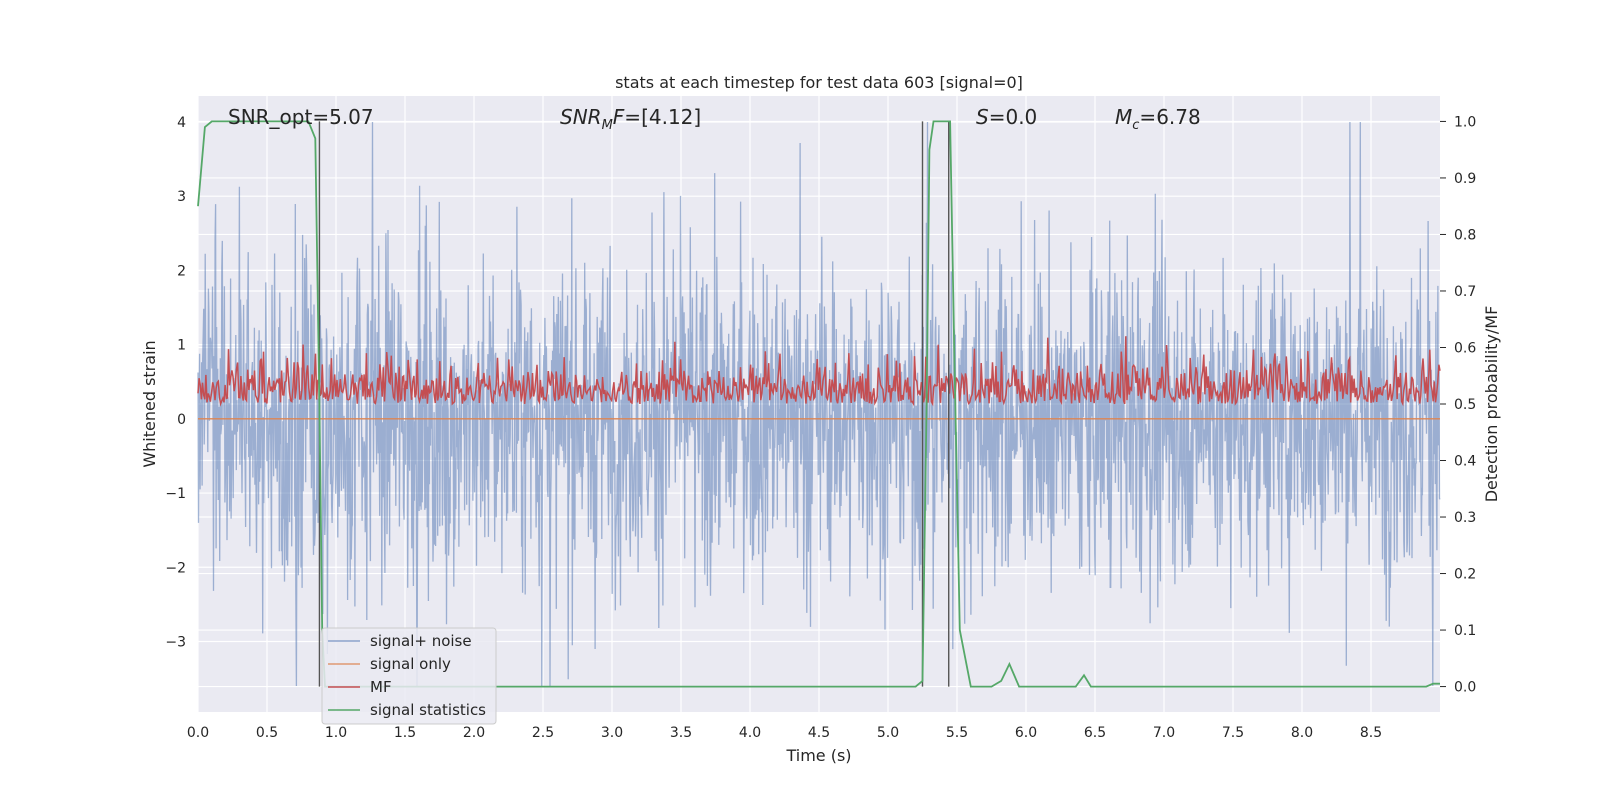  Describe the element at coordinates (1465, 122) in the screenshot. I see `y-right-tick-label: 1.0` at that location.